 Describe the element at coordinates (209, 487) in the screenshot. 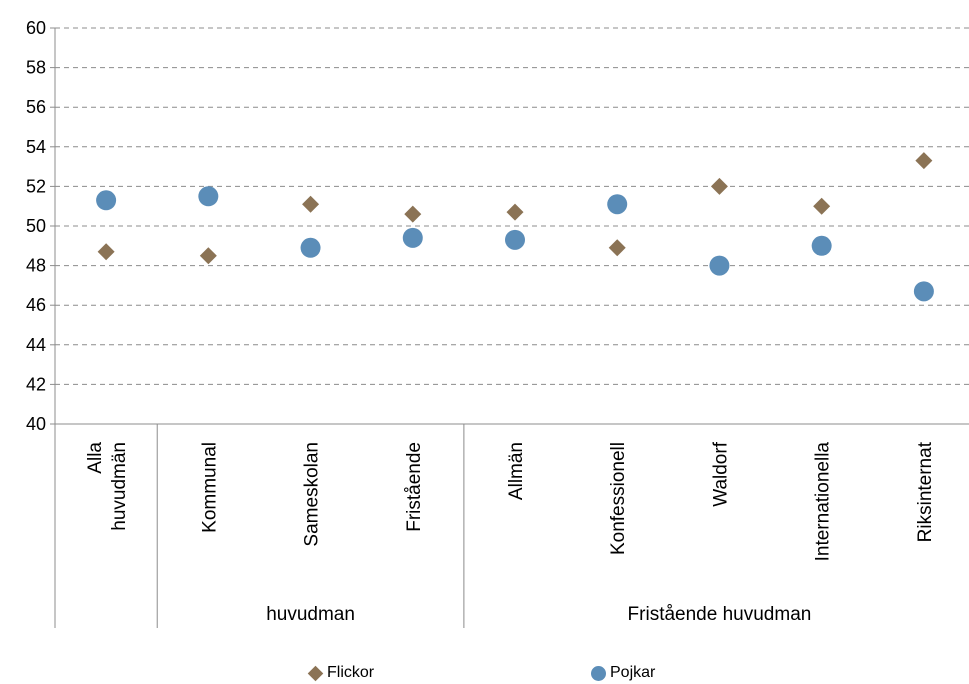

I see `category-label: Kommunal` at that location.